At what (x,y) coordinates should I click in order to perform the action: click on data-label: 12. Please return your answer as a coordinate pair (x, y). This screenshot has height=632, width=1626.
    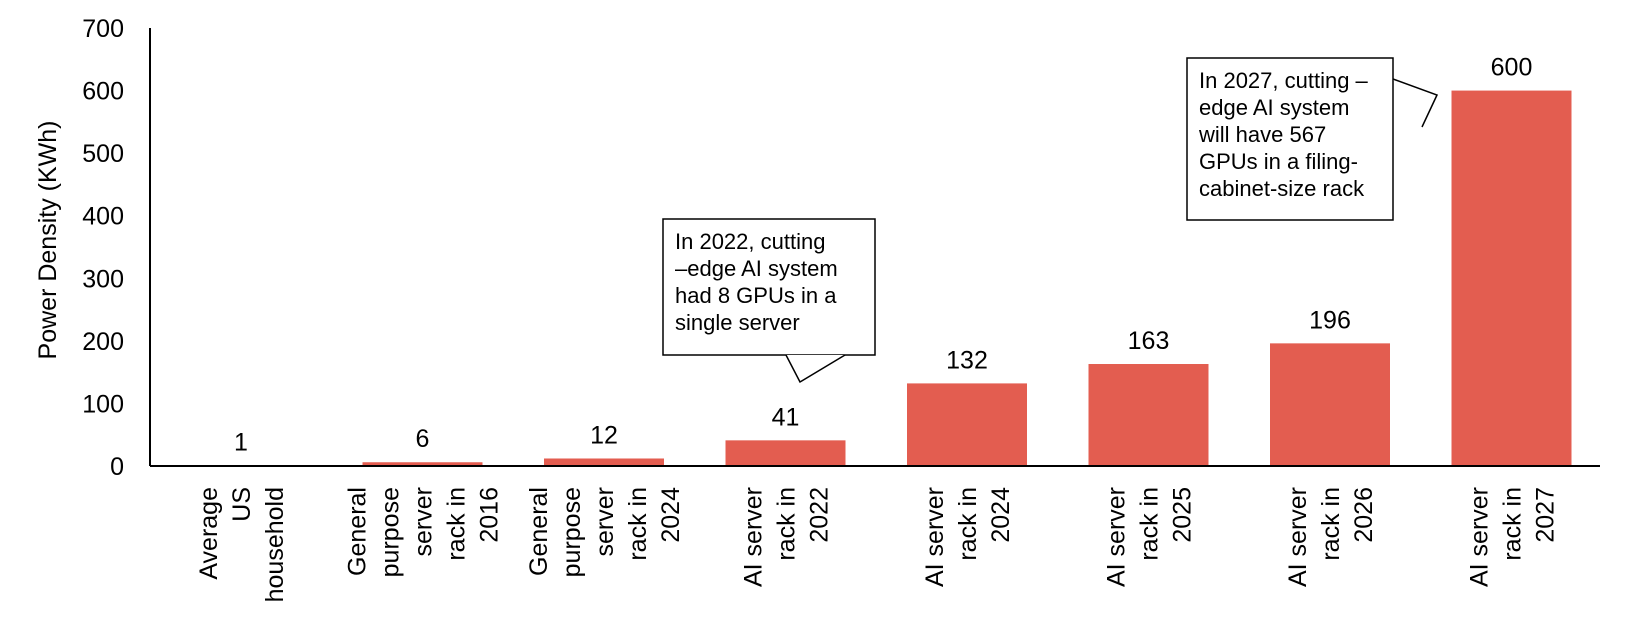
    Looking at the image, I should click on (604, 435).